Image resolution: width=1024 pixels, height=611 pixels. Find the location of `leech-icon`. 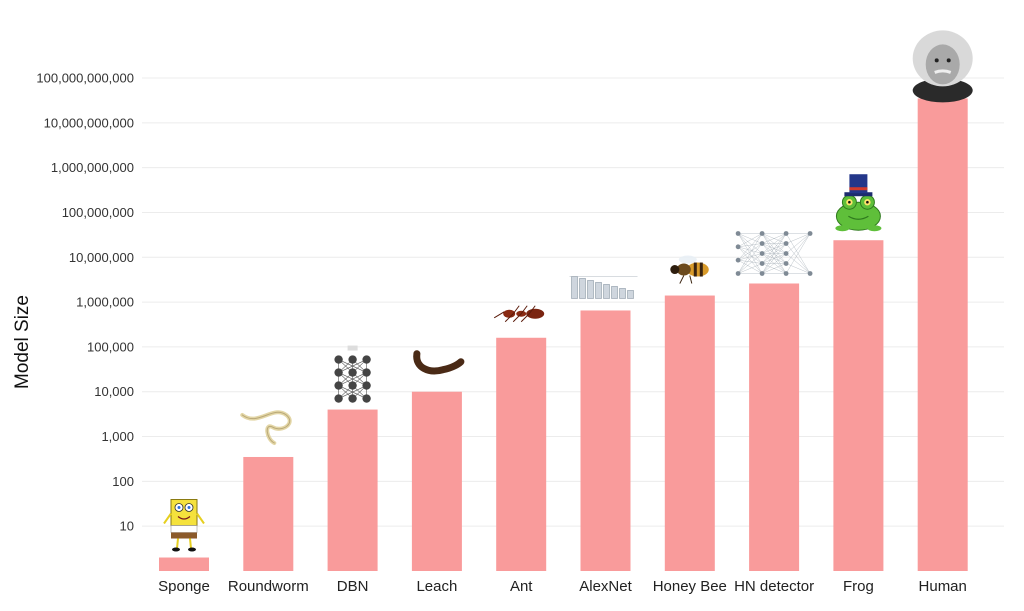

leech-icon is located at coordinates (439, 362).